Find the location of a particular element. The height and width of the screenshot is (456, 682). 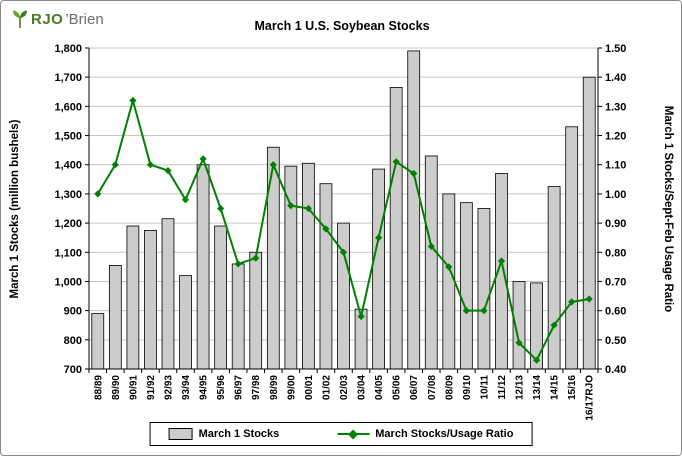

x-category-label: 06/07 is located at coordinates (414, 387).